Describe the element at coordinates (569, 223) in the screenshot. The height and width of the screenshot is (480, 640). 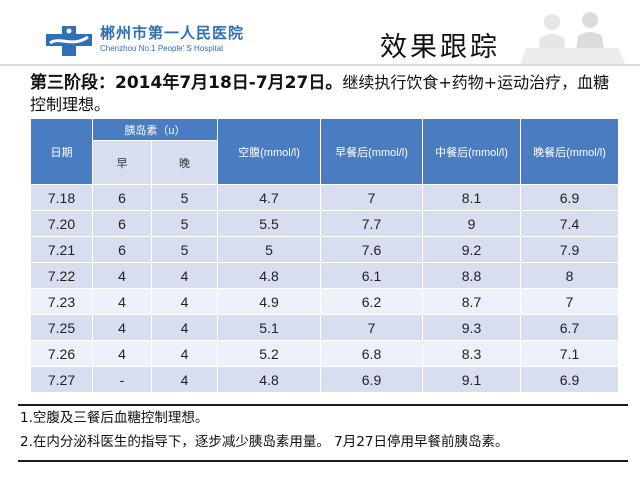
I see `cell-after-dinner: 7.4` at that location.